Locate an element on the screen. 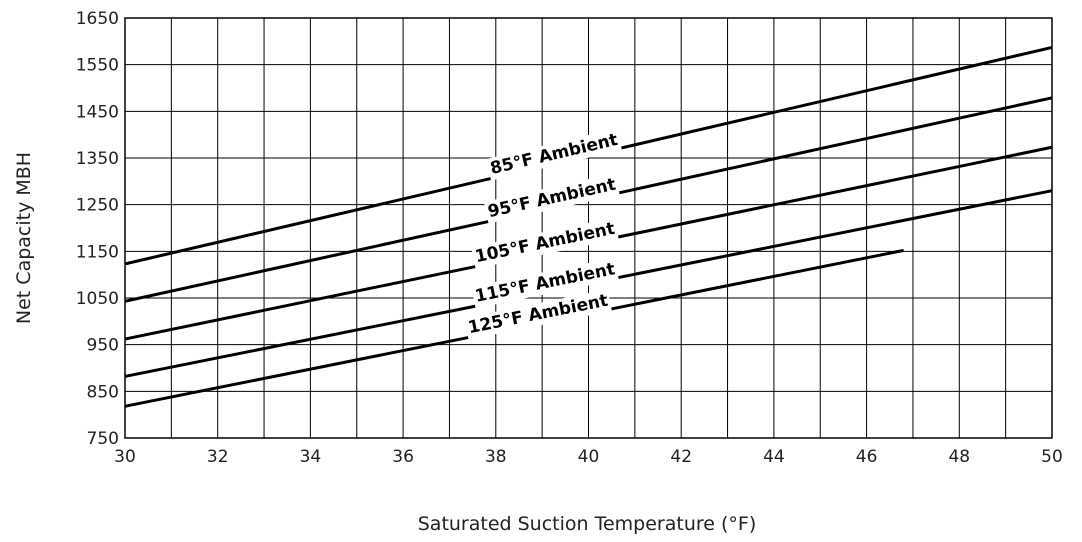 The width and height of the screenshot is (1082, 542). x-tick-label: 50 is located at coordinates (1052, 457).